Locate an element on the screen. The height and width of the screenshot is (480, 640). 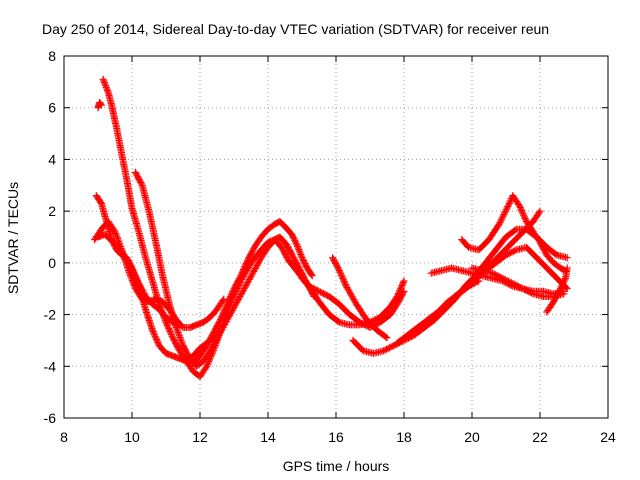
x-tick-label: 16 is located at coordinates (336, 437).